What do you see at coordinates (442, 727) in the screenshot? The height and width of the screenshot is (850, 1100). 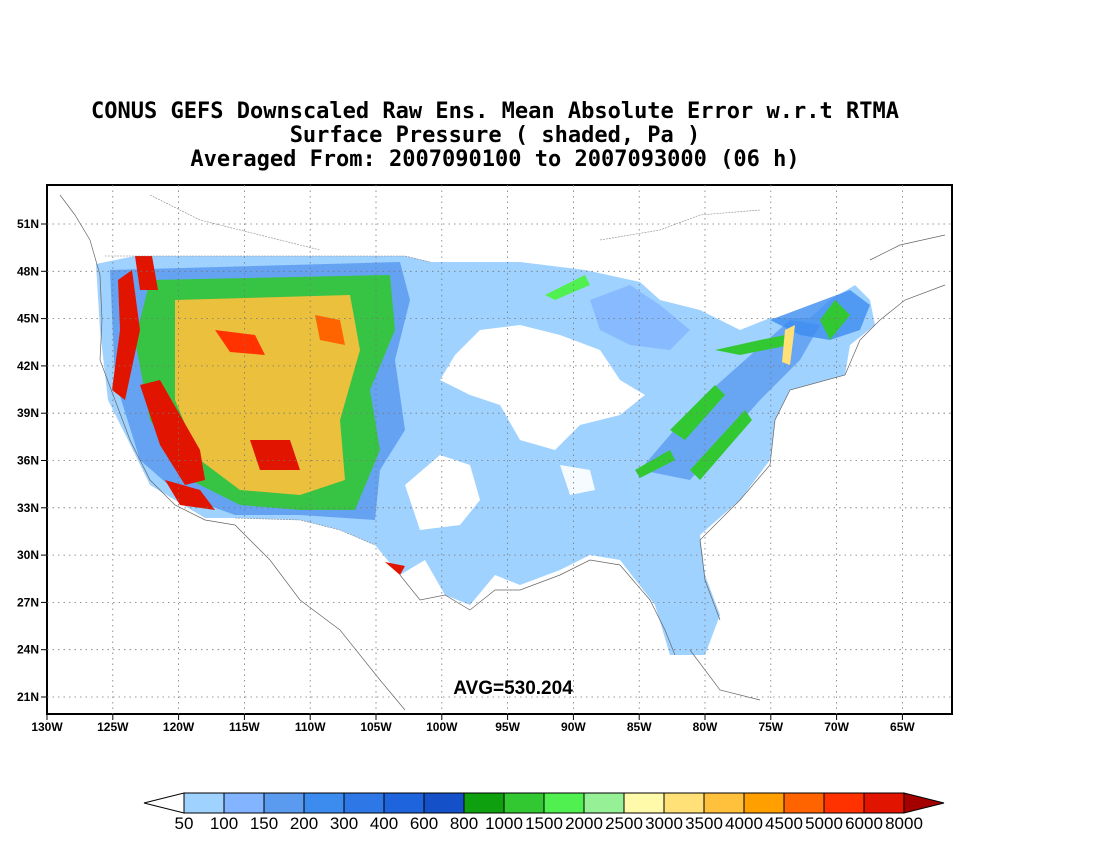 I see `lon-tick-label: 100W` at bounding box center [442, 727].